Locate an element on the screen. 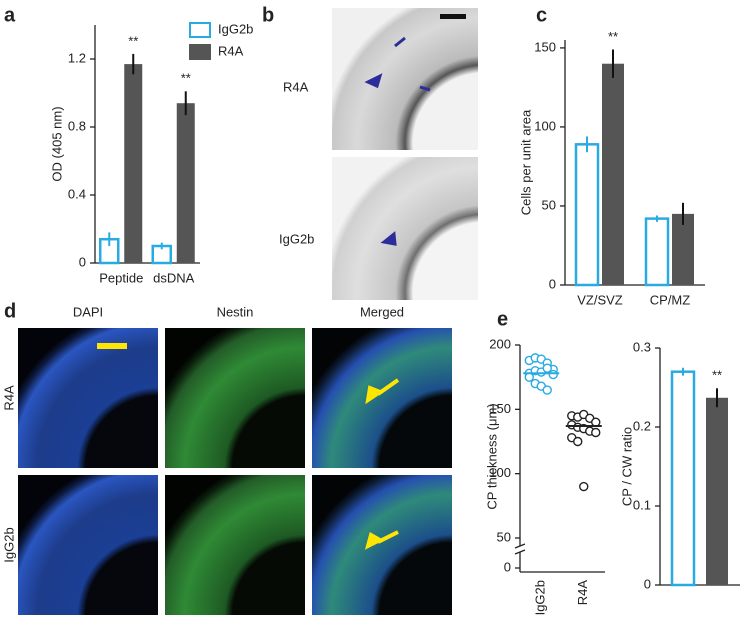 The width and height of the screenshot is (746, 625). column-label: Merged is located at coordinates (382, 311).